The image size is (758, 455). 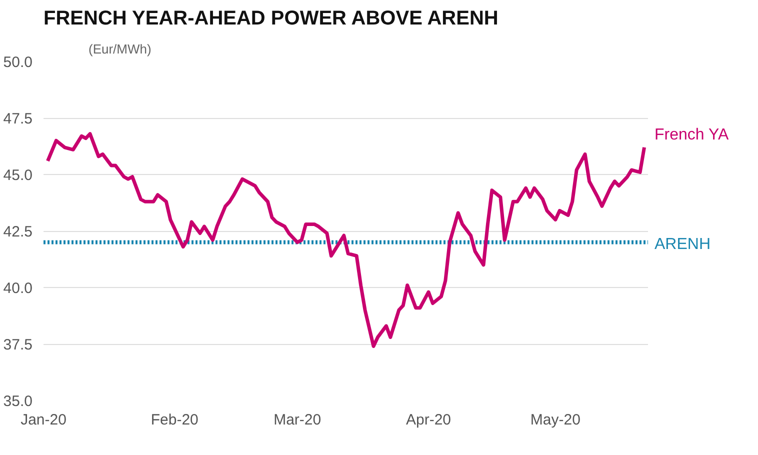 What do you see at coordinates (18, 232) in the screenshot?
I see `y-tick-label: 42.5` at bounding box center [18, 232].